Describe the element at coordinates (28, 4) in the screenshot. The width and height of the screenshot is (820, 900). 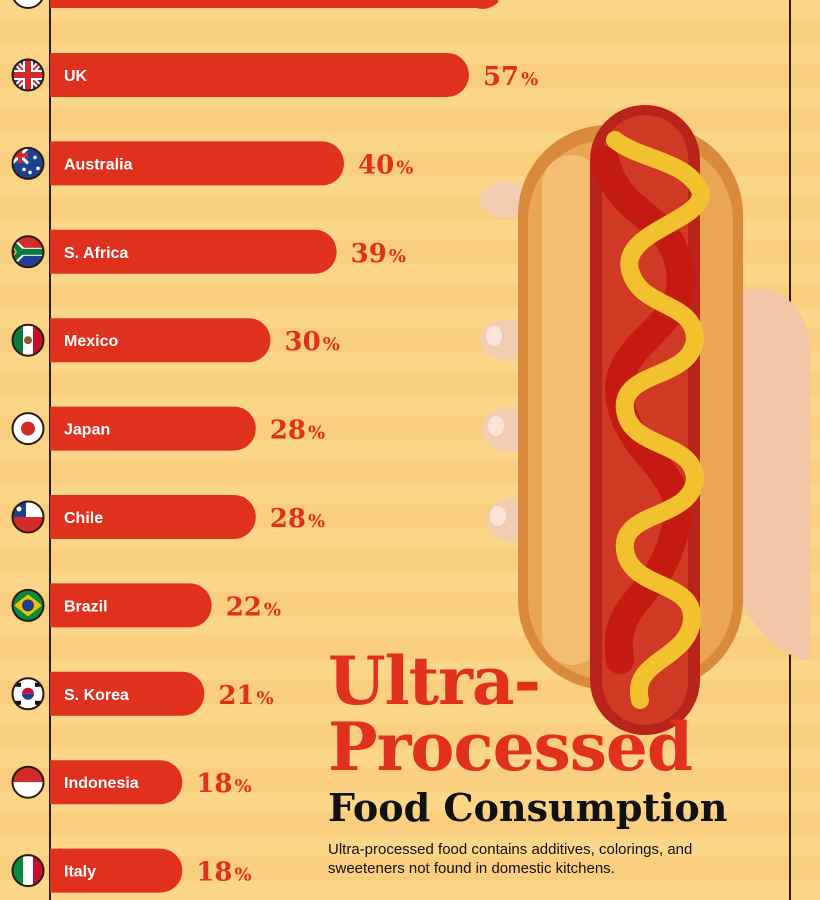
I see `flag-partial-icon` at that location.